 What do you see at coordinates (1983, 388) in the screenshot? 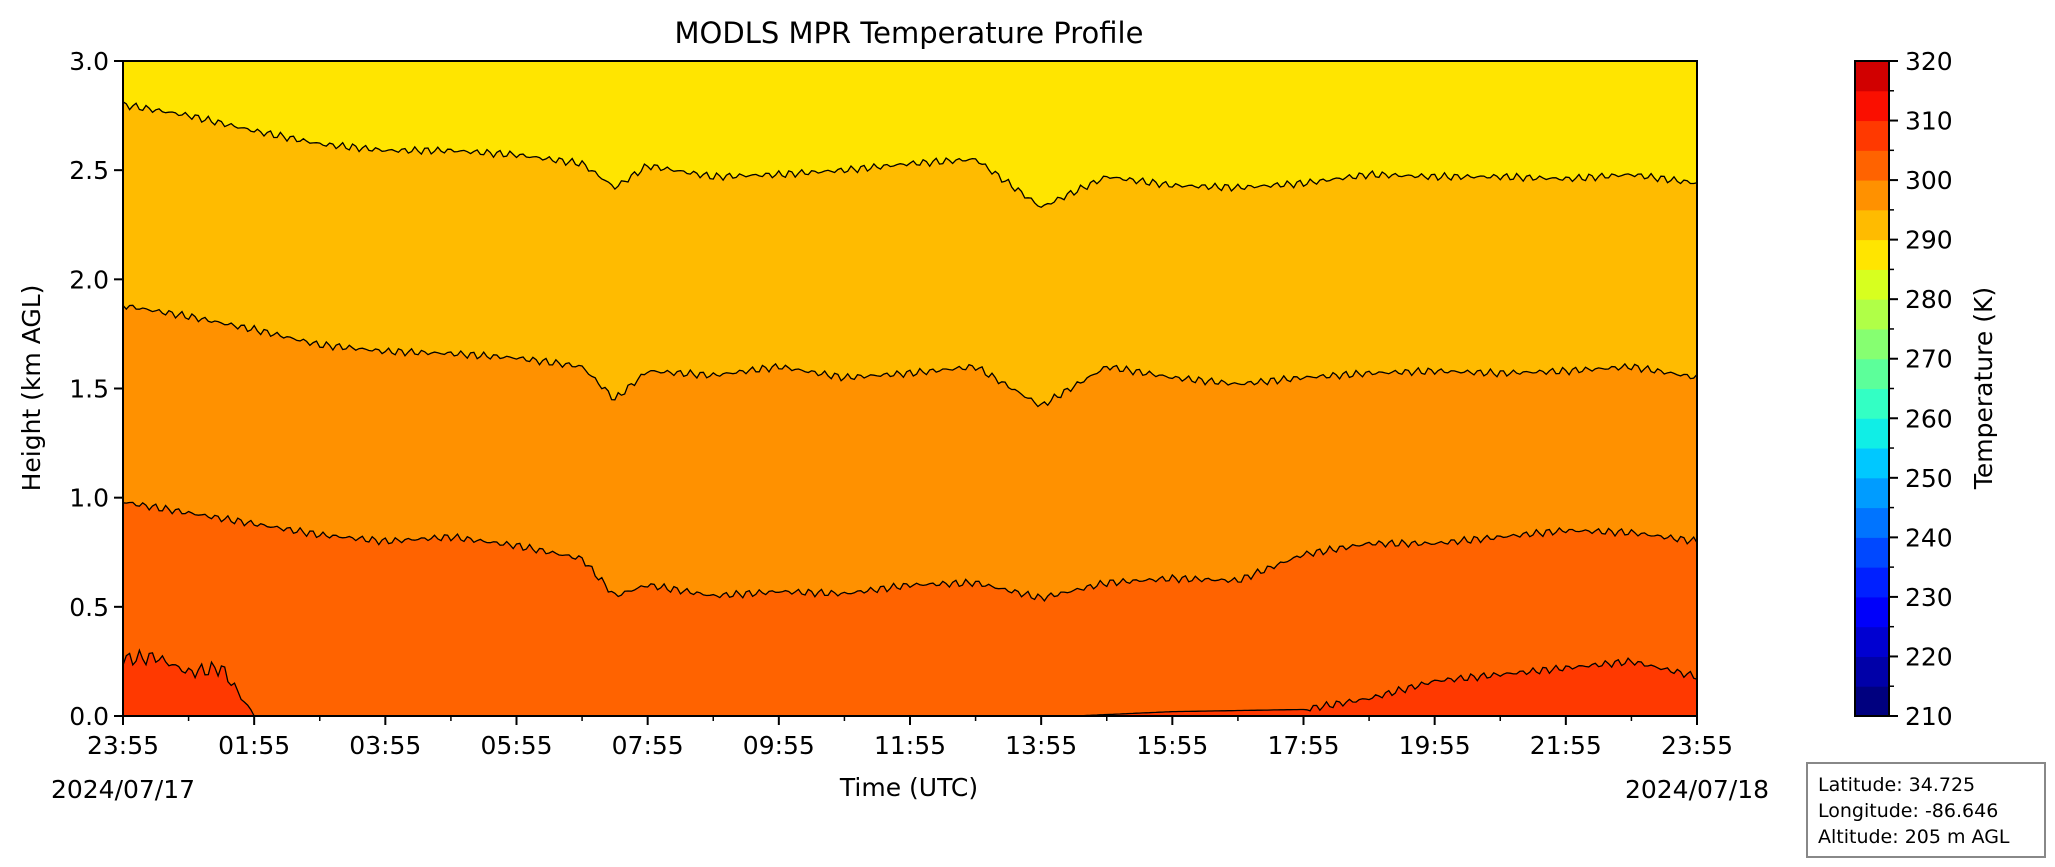
I see `colorbar-label: Temperature (K)` at bounding box center [1983, 388].